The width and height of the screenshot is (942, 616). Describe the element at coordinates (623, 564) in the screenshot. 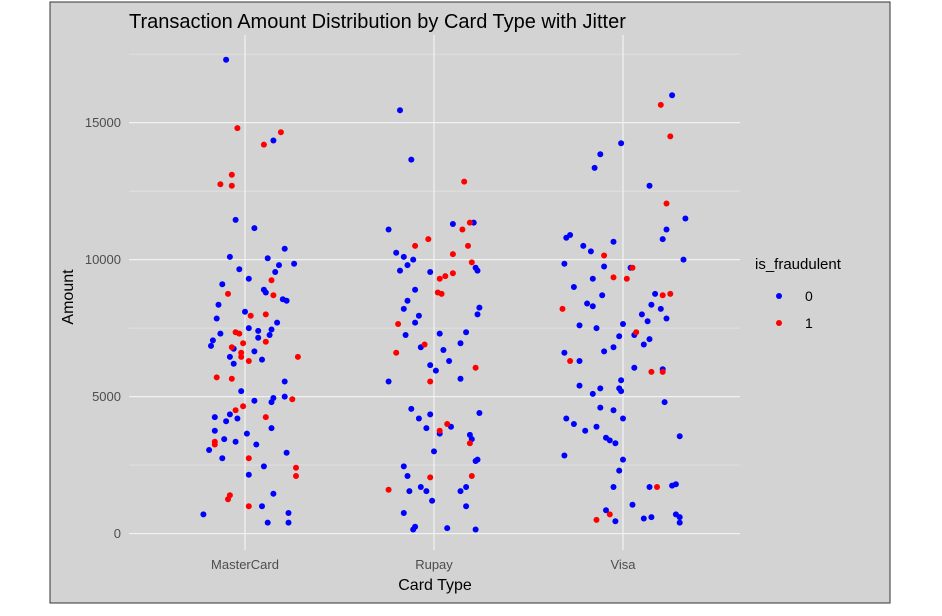

I see `x-tick-label: Visa` at that location.